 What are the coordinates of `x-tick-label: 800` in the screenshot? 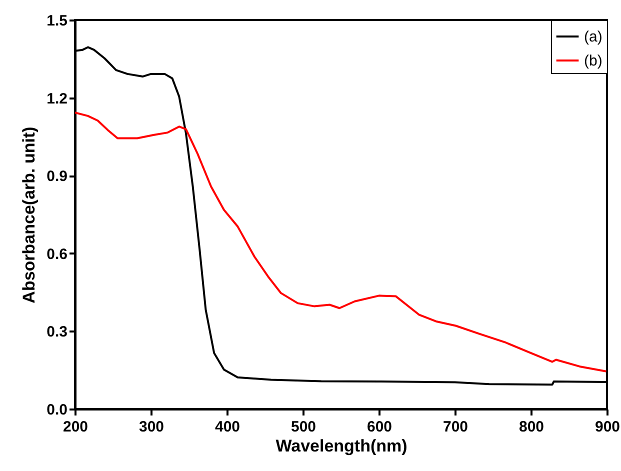 It's located at (531, 427).